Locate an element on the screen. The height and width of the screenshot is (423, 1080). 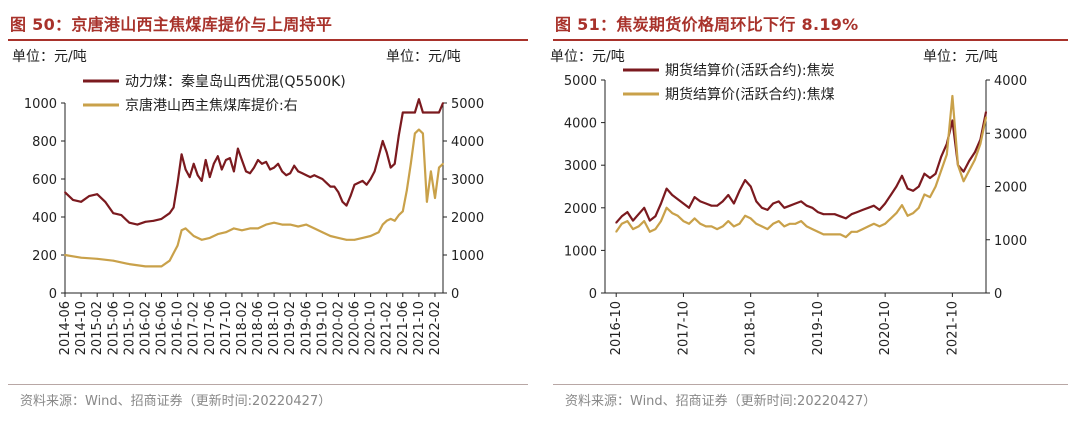
legend-label: 期货结算价(活跃合约):焦炭 is located at coordinates (750, 70).